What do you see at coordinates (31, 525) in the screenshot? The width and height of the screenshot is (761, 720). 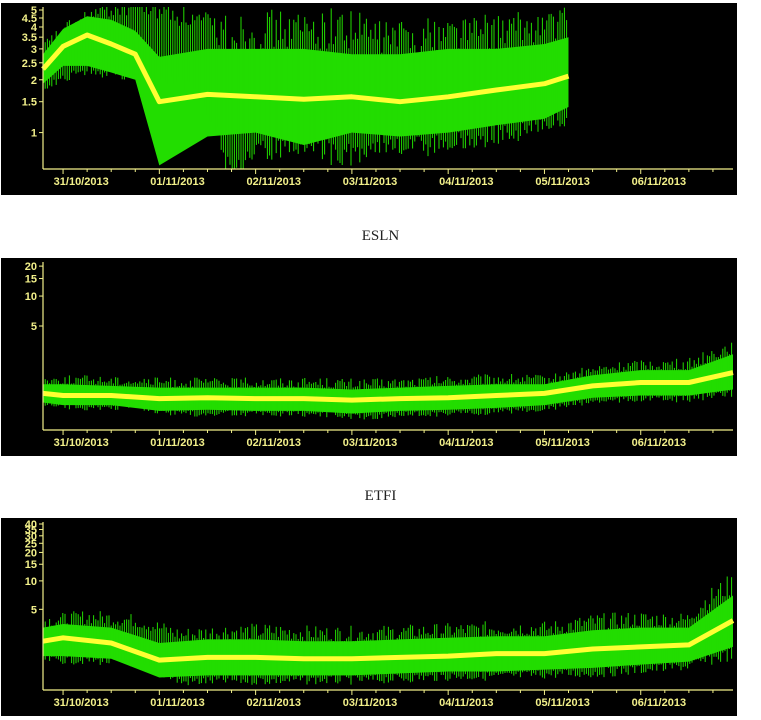 I see `y-tick-label: 40` at bounding box center [31, 525].